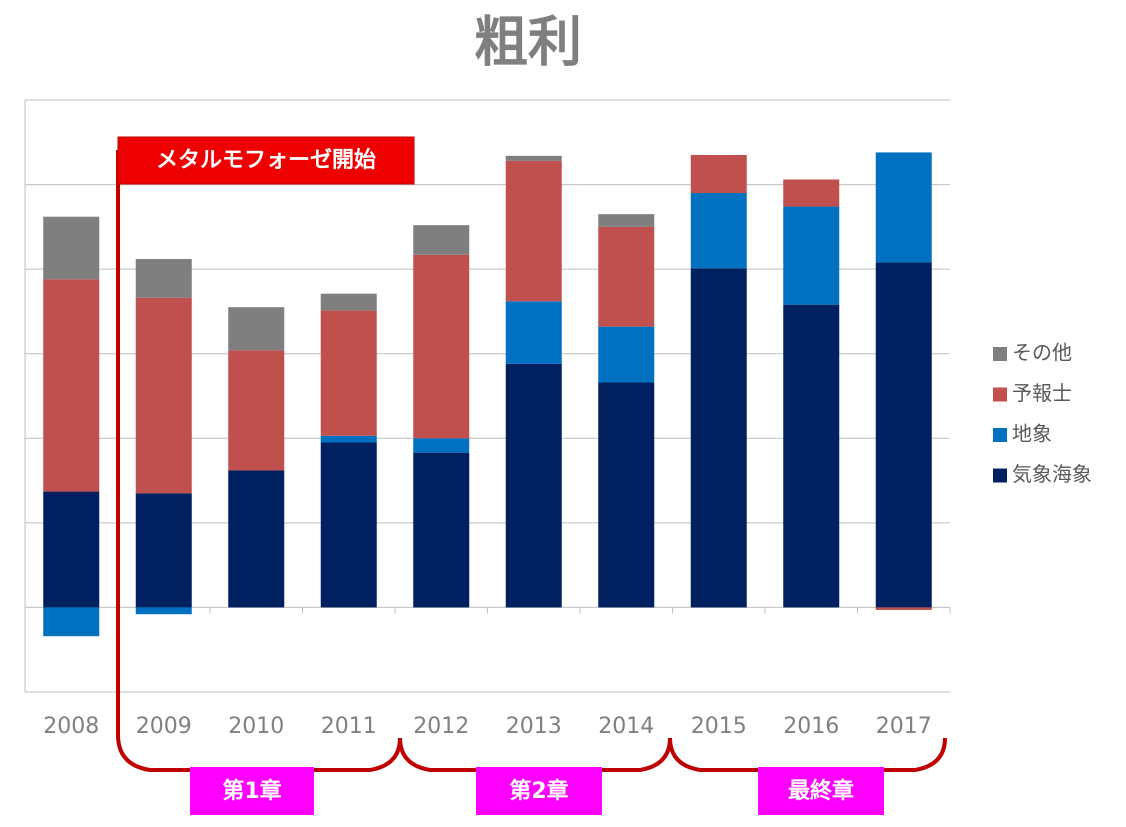 The image size is (1126, 827). Describe the element at coordinates (811, 726) in the screenshot. I see `x-tick-label: 2016` at that location.